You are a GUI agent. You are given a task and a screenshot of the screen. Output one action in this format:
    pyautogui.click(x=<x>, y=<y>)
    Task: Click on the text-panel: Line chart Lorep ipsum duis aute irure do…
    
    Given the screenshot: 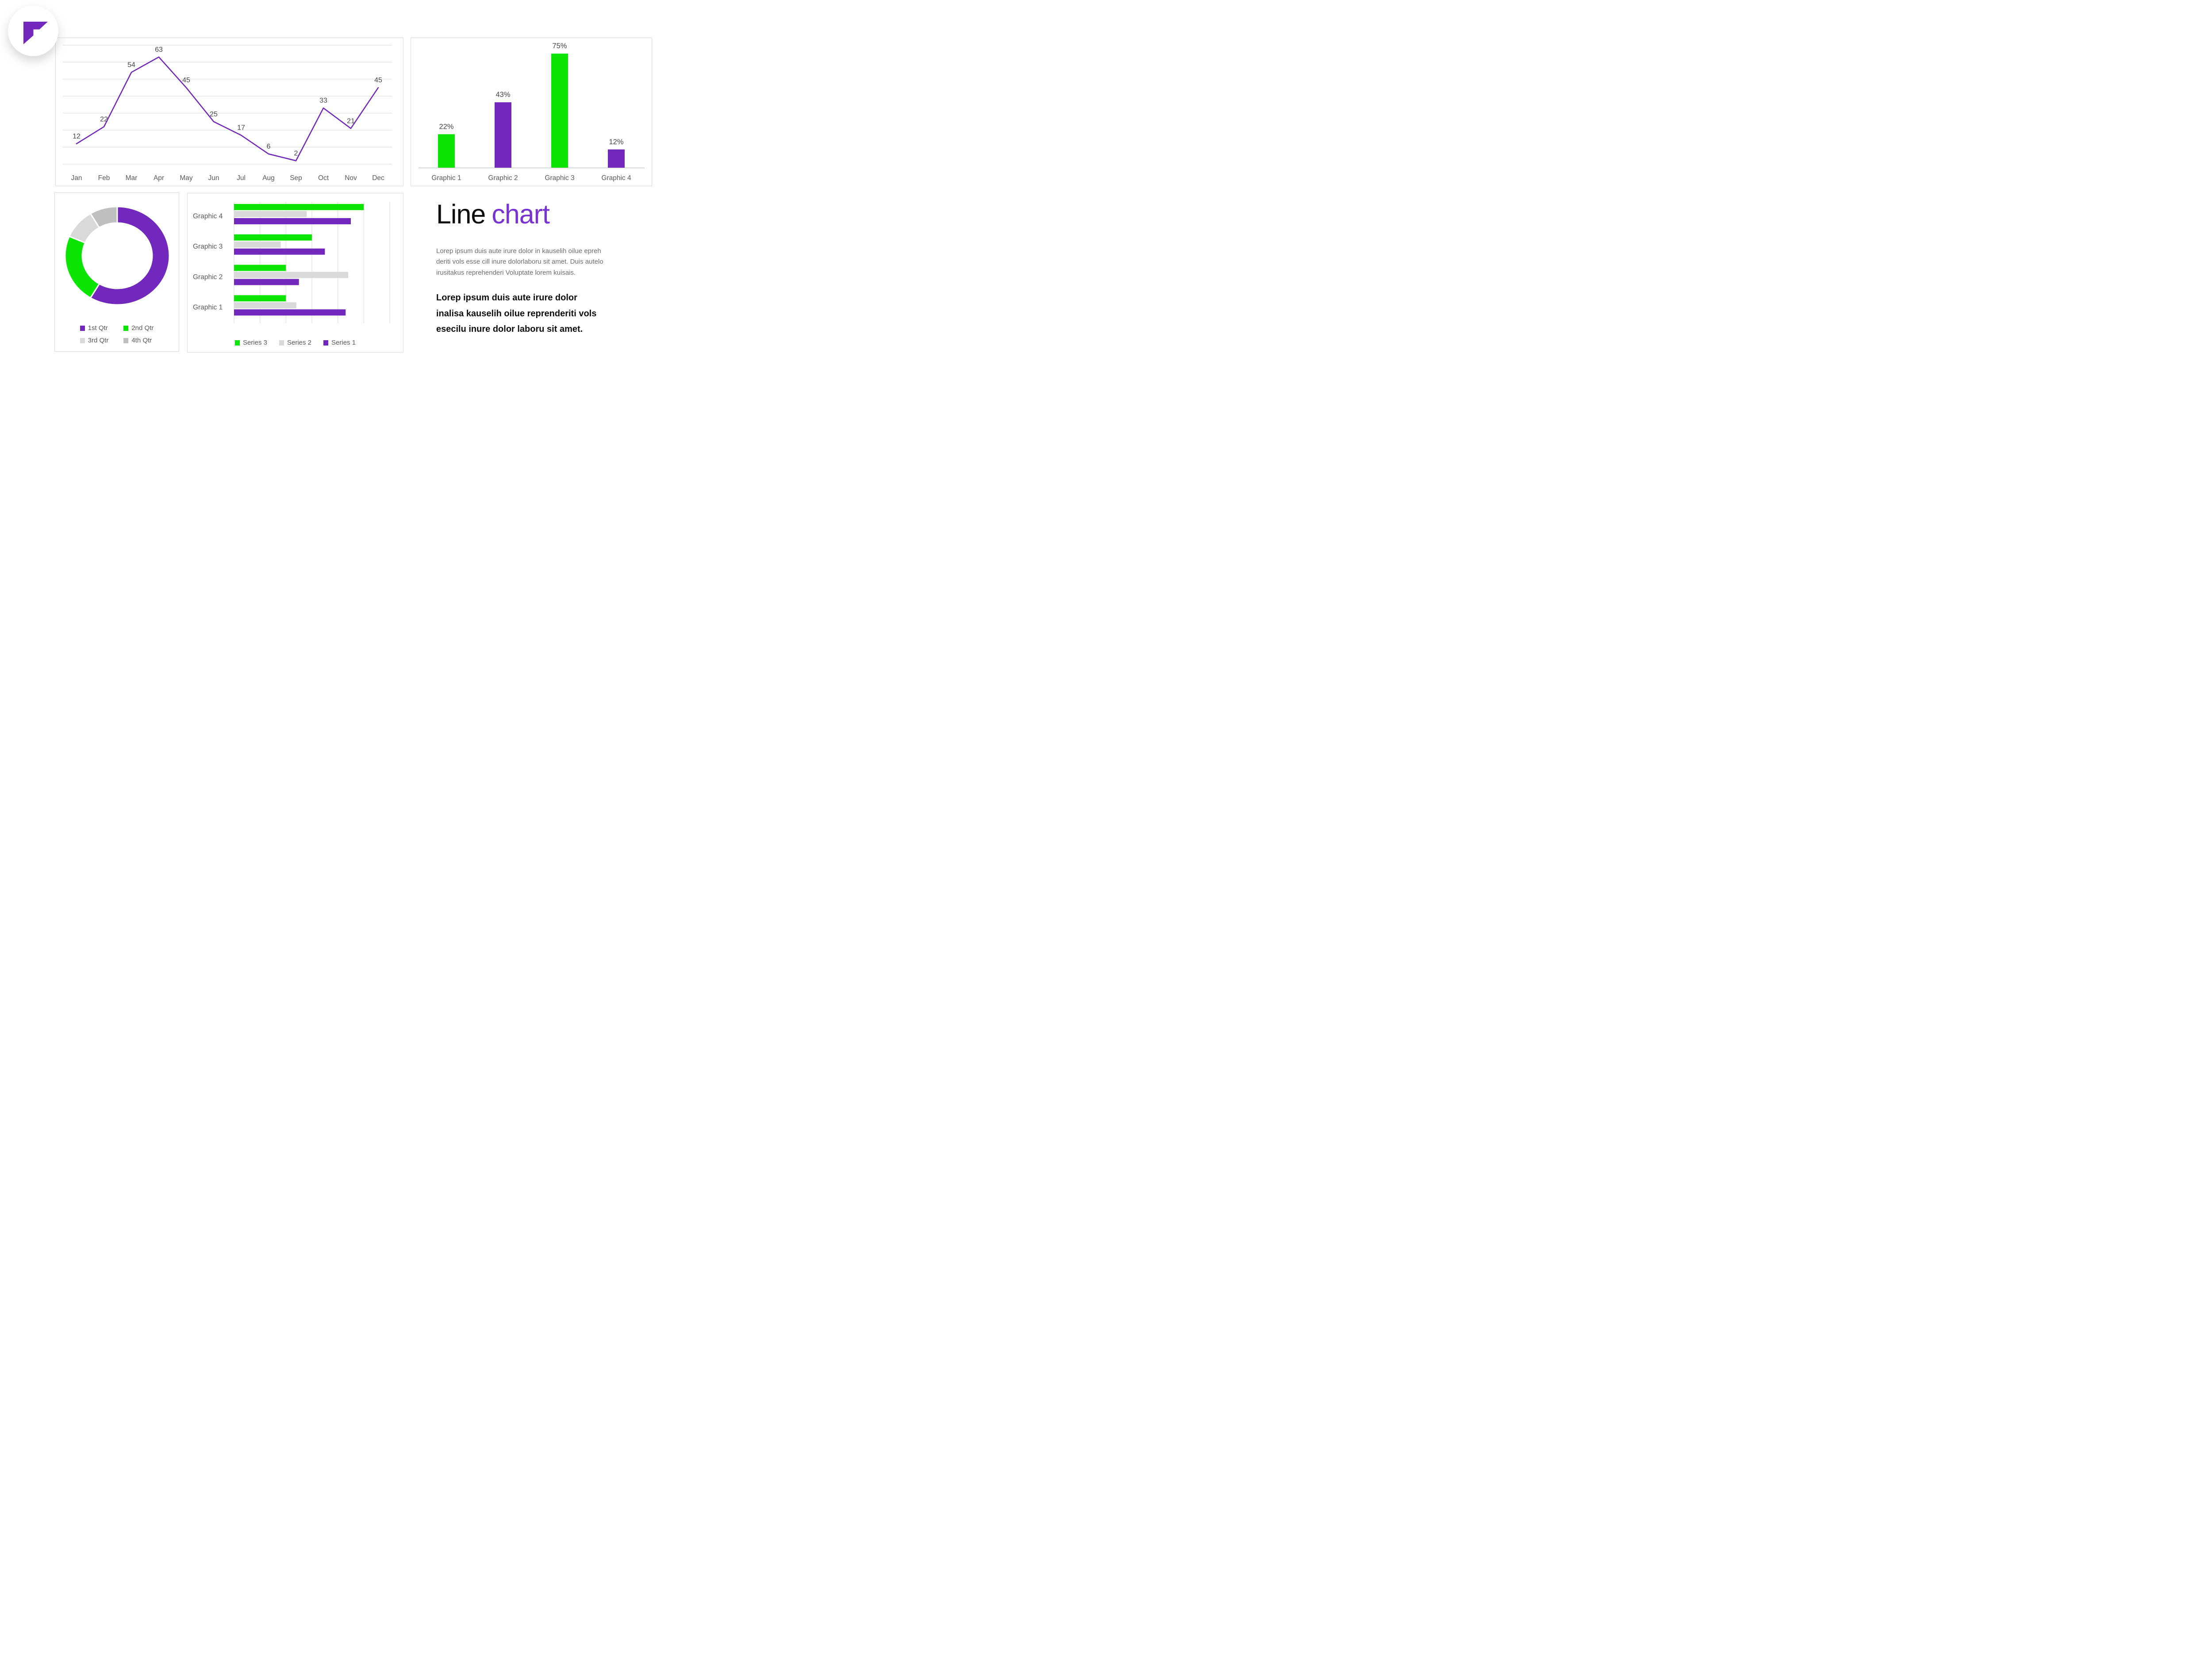 What is the action you would take?
    pyautogui.click(x=527, y=269)
    